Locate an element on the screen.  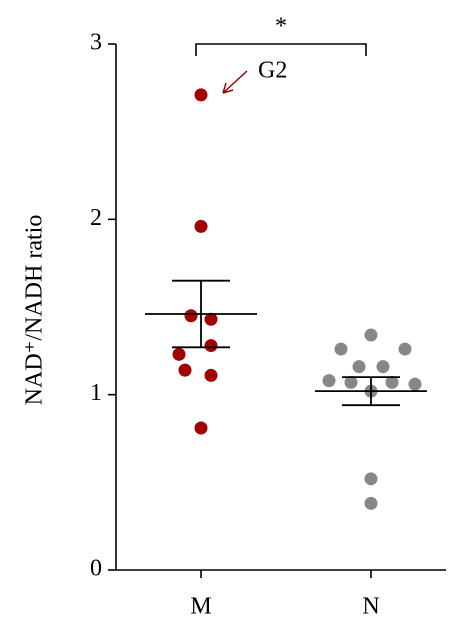
x-tick-label: N is located at coordinates (370, 607).